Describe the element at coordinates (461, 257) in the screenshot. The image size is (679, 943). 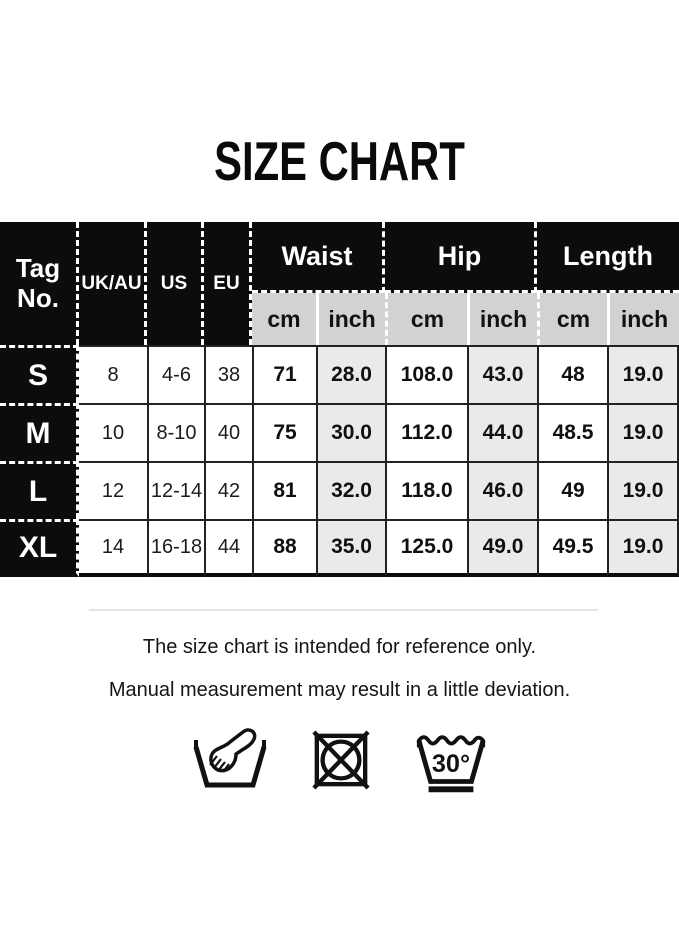
I see `header-hip: Hip` at that location.